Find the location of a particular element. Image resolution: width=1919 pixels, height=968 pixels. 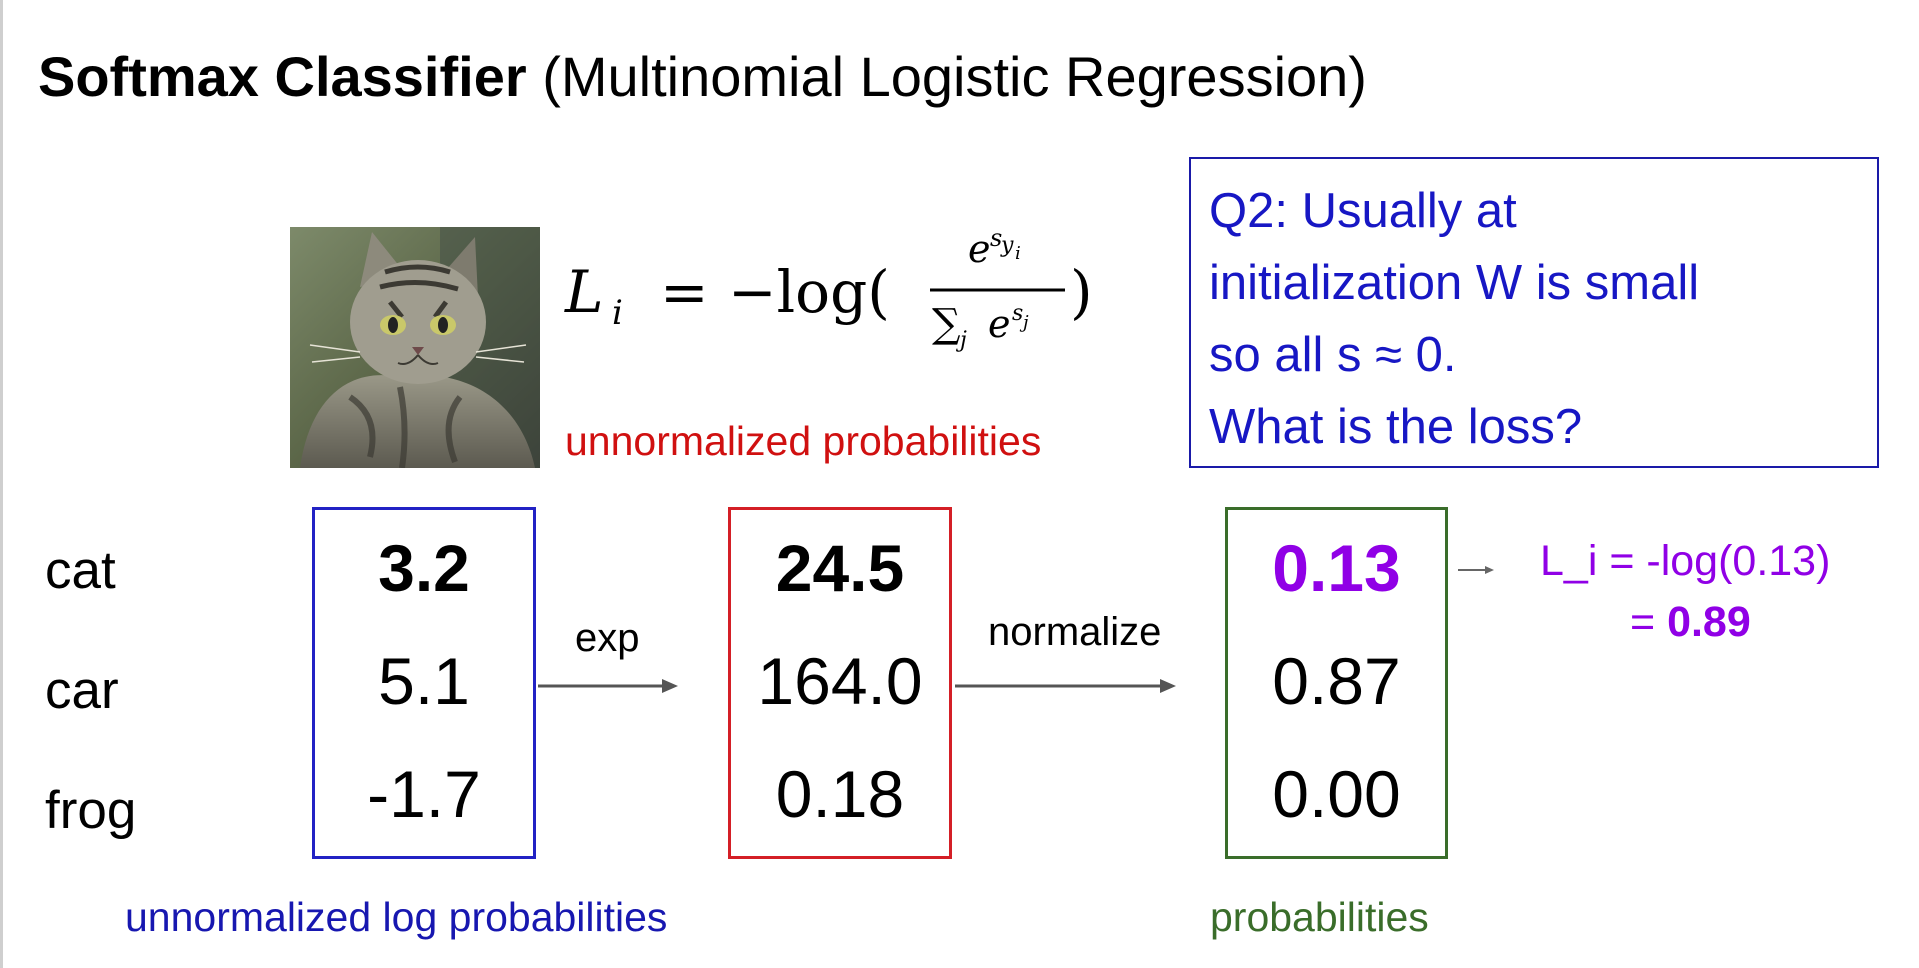

title-rest: (Multinomial Logistic Regression) is located at coordinates (946, 76).